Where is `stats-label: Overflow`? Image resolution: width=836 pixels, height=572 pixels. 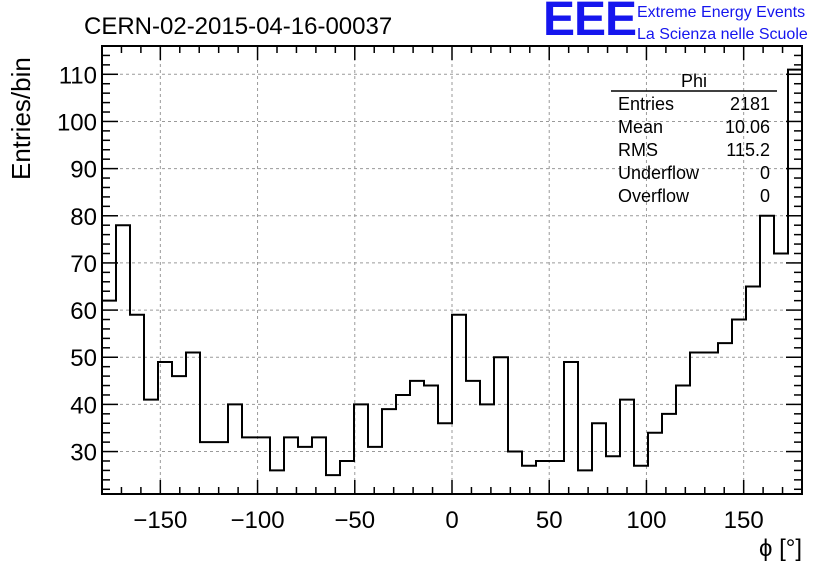
stats-label: Overflow is located at coordinates (654, 196).